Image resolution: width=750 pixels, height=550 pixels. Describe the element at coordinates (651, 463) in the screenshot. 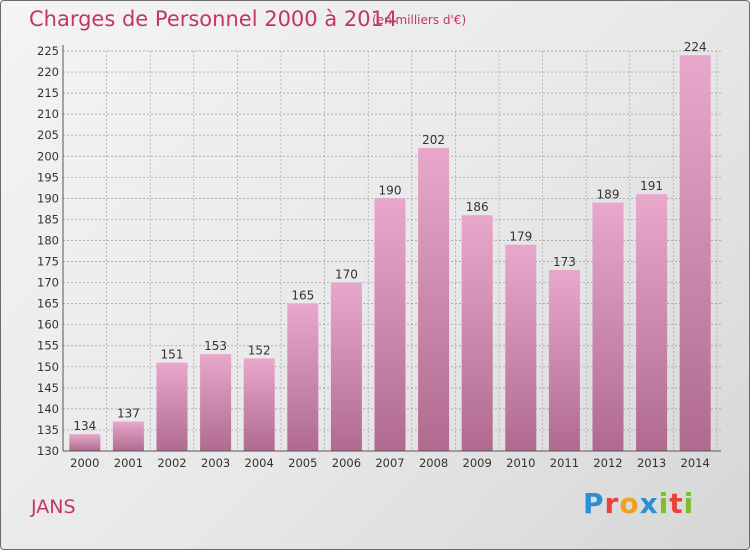

I see `x-tick-label: 2013` at that location.